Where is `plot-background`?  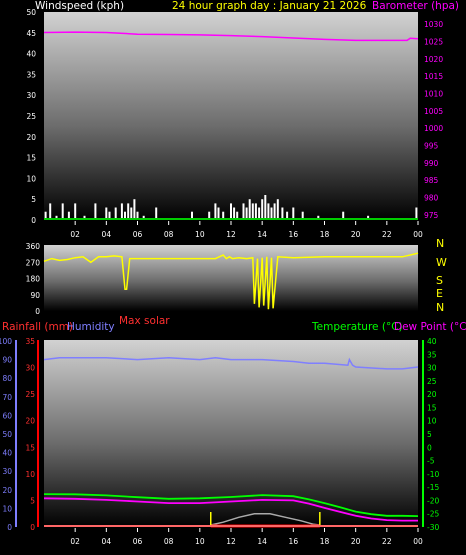 plot-background is located at coordinates (231, 278).